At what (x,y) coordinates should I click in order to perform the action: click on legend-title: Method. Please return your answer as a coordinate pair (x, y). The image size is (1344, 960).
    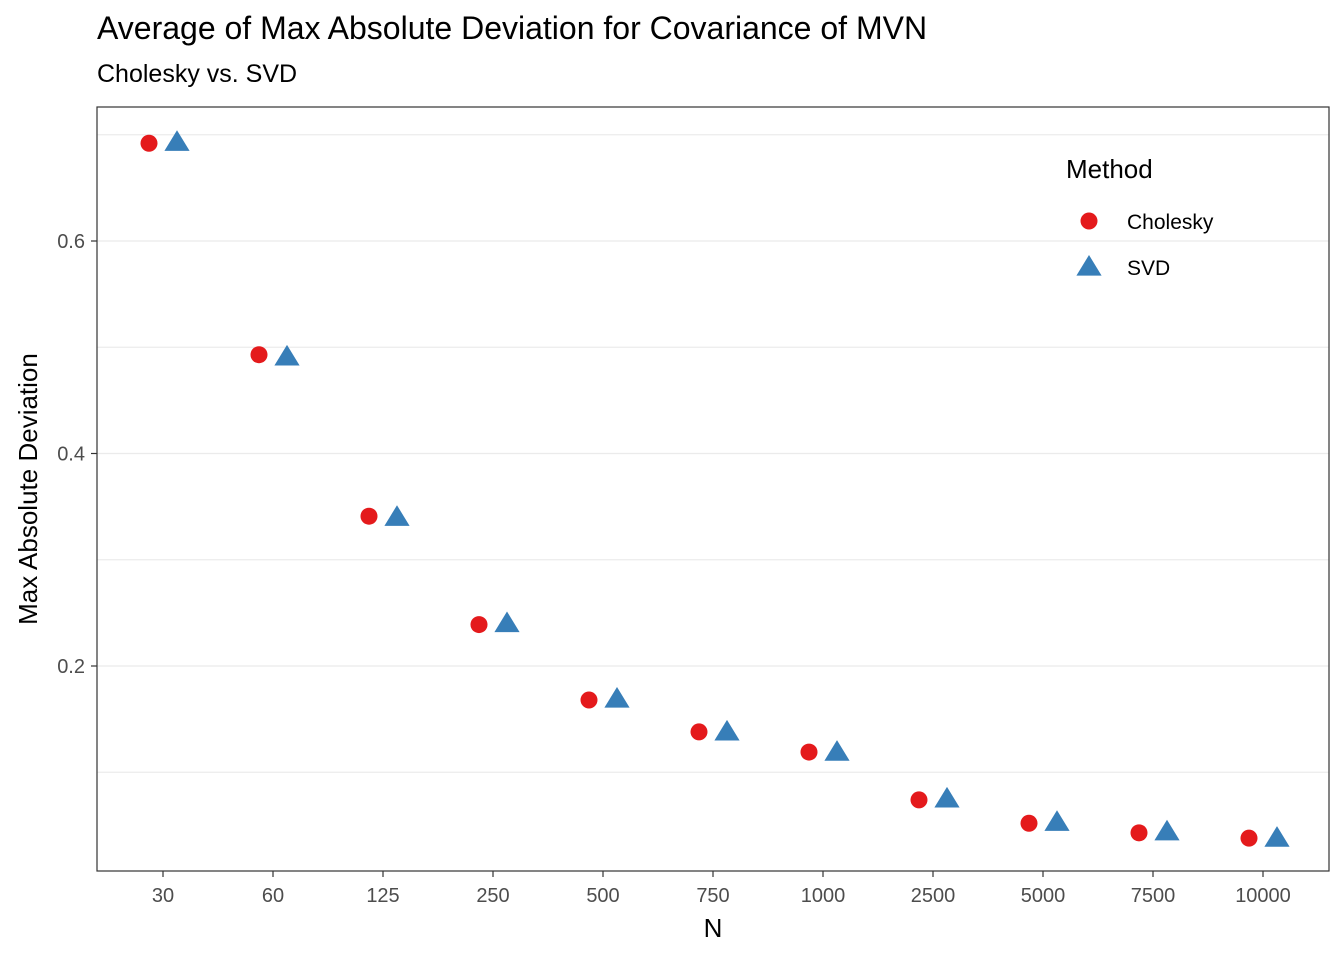
    Looking at the image, I should click on (1109, 169).